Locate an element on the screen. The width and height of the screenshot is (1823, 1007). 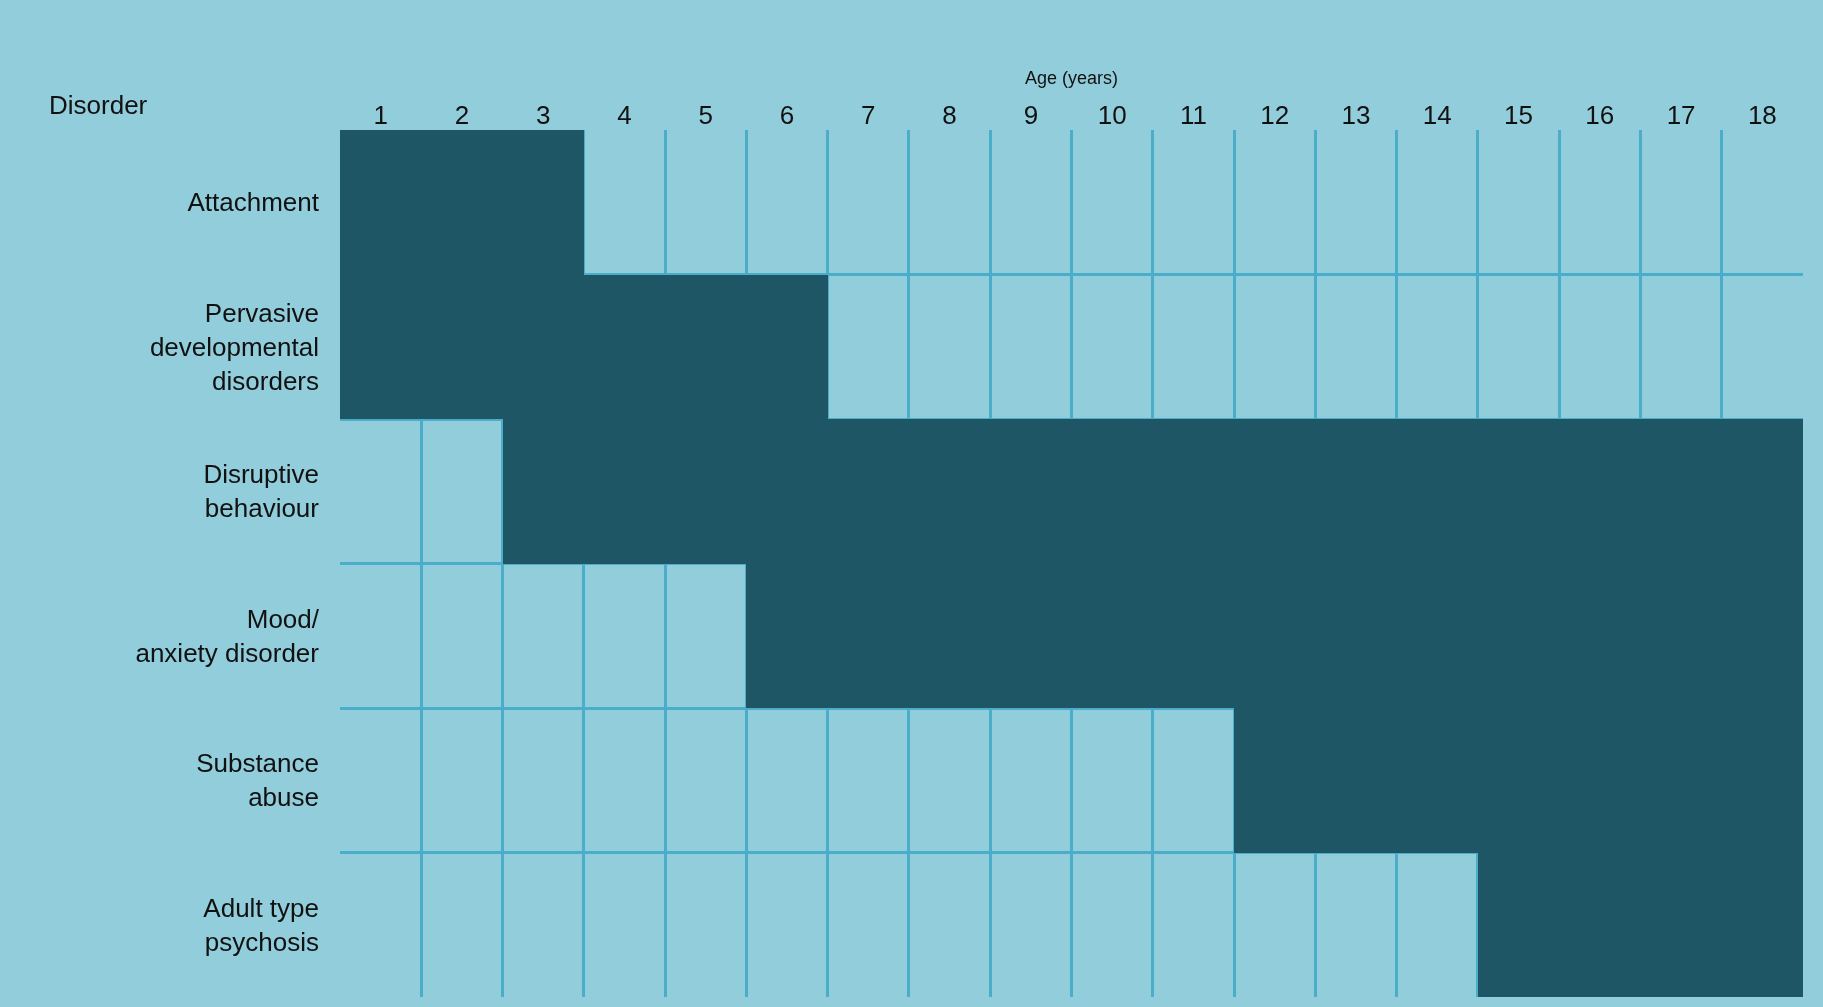
y-tick-label: Disruptive behaviour is located at coordinates (261, 491).